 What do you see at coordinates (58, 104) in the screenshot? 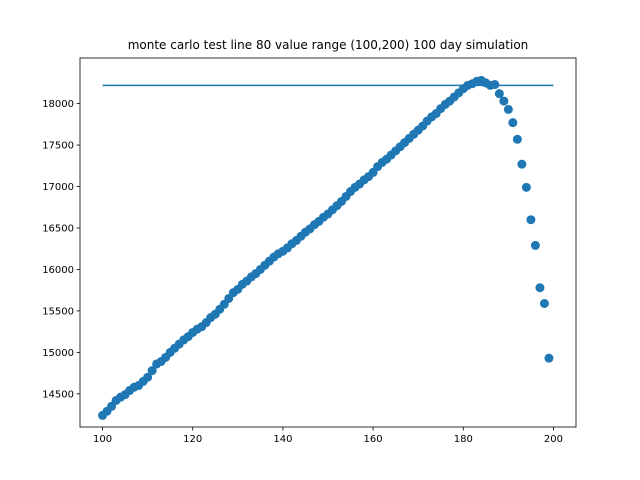
I see `y-tick-label: 18000` at bounding box center [58, 104].